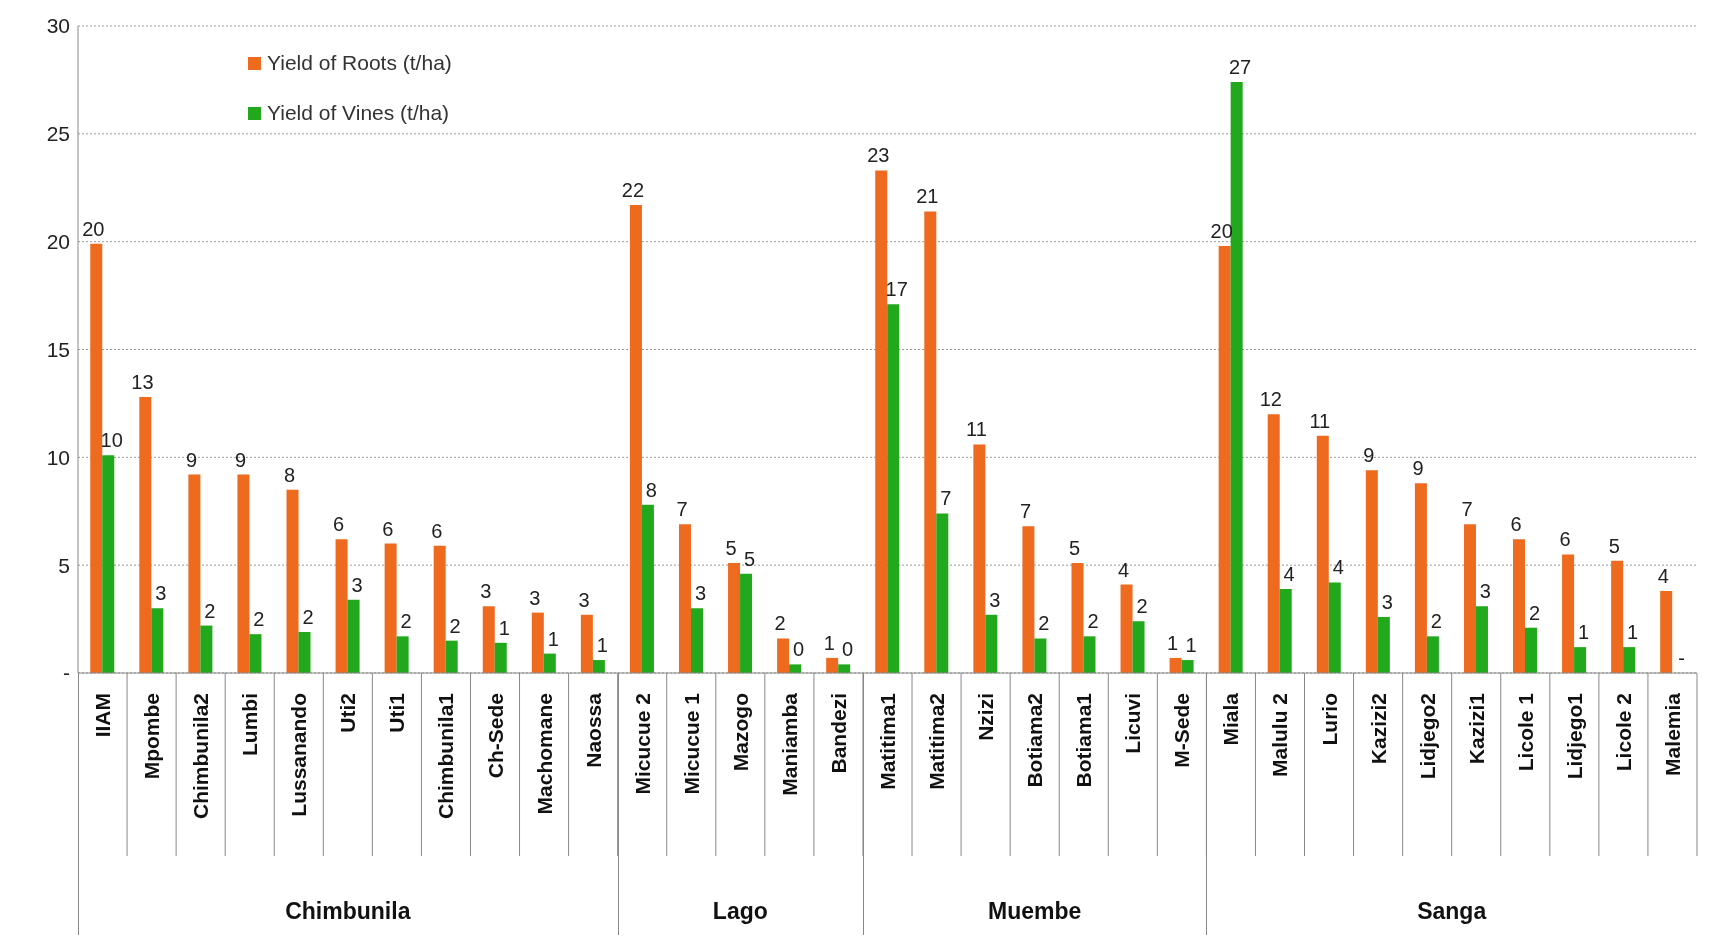  What do you see at coordinates (691, 743) in the screenshot?
I see `x-tick-label: Micucue 1` at bounding box center [691, 743].